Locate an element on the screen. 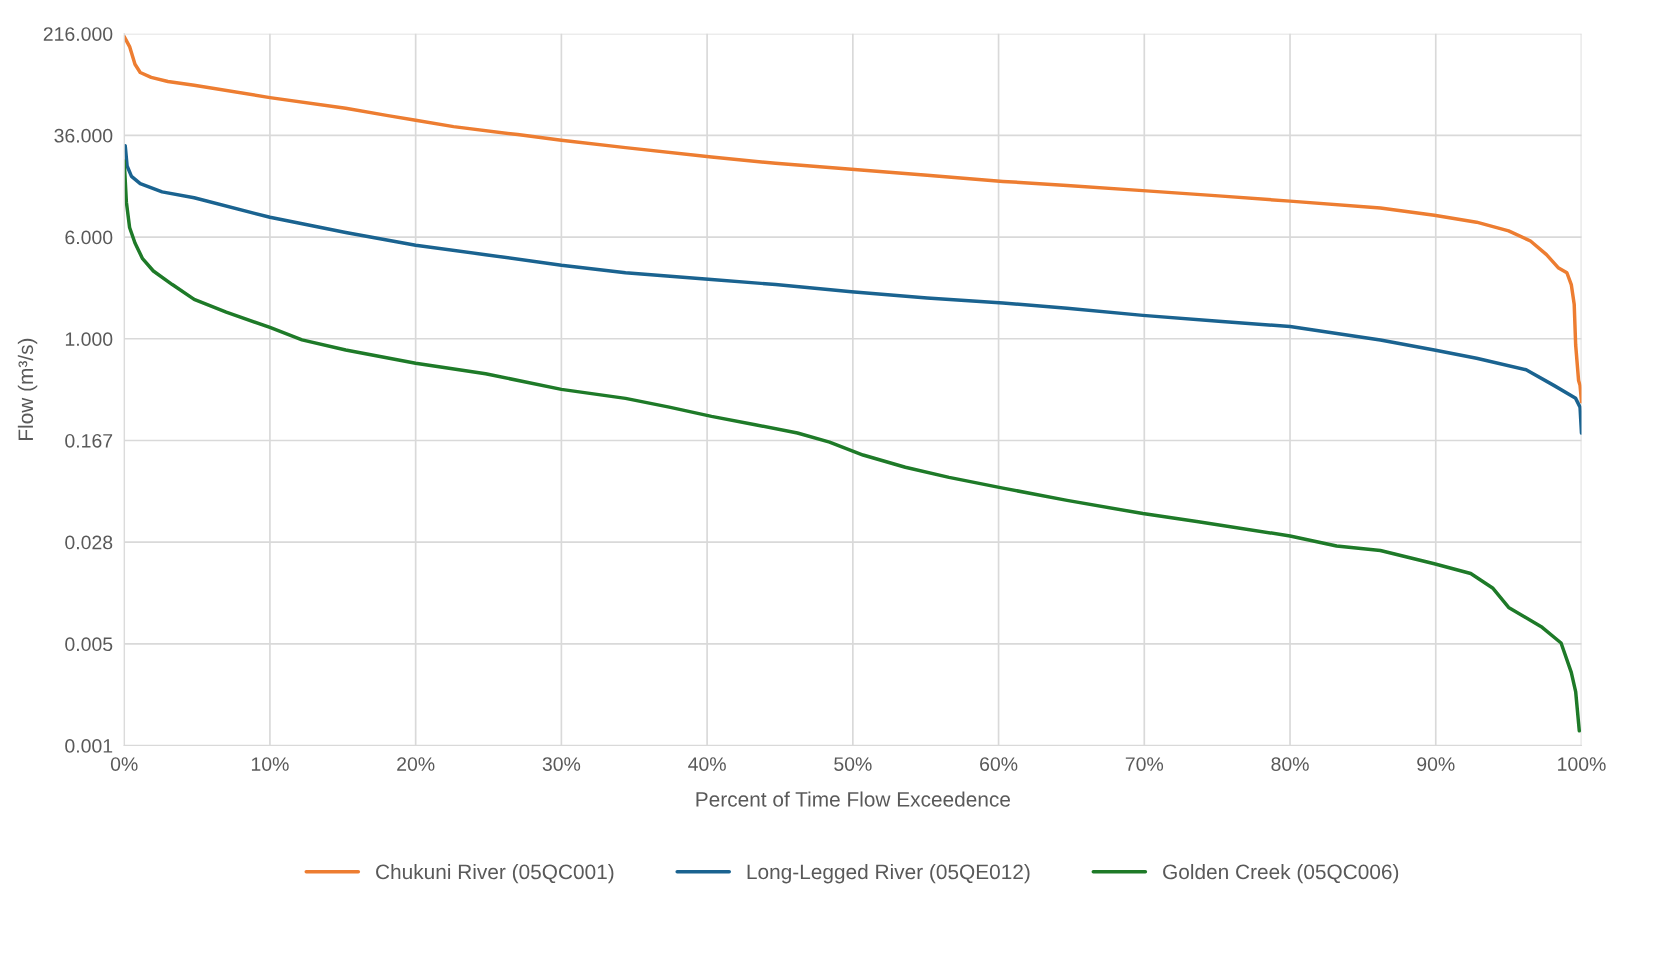  y-tick-label: 1.000 is located at coordinates (89, 339).